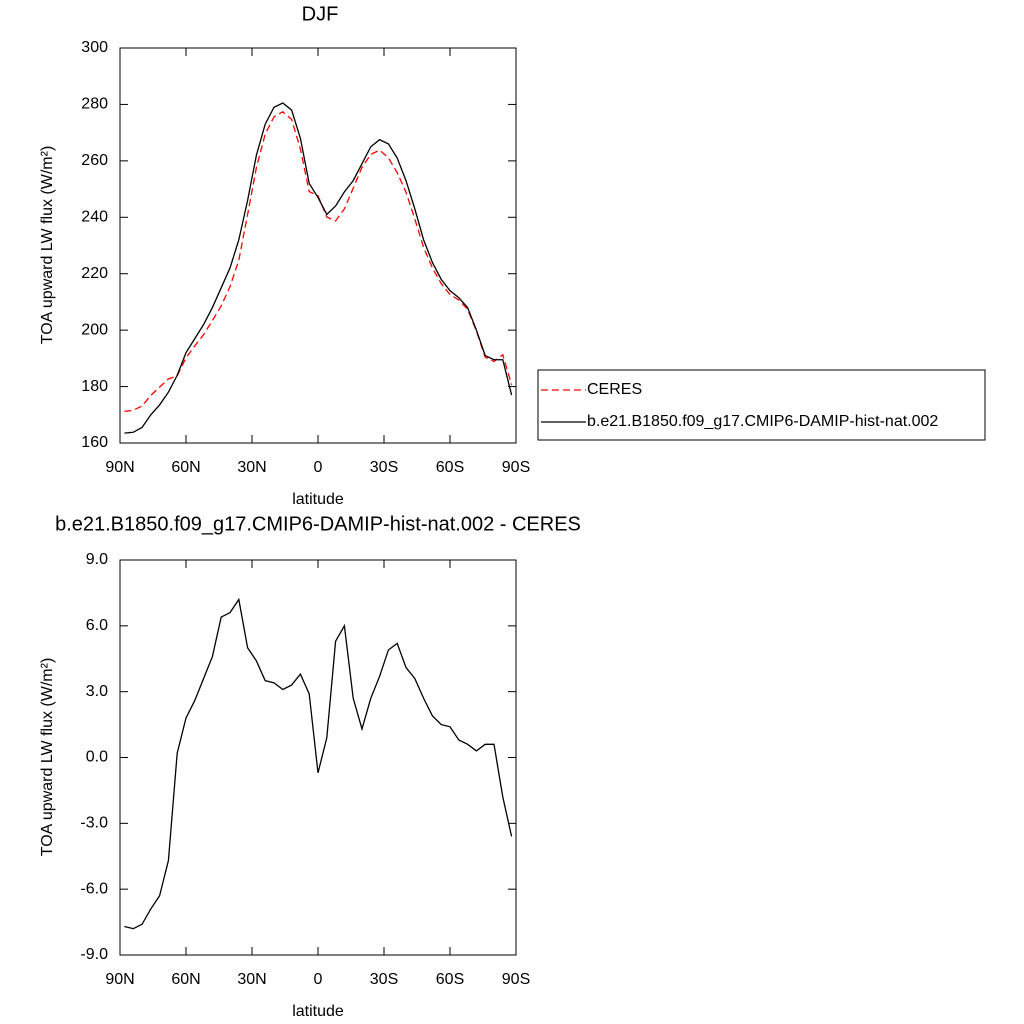  Describe the element at coordinates (320, 14) in the screenshot. I see `chart-title: DJF` at that location.